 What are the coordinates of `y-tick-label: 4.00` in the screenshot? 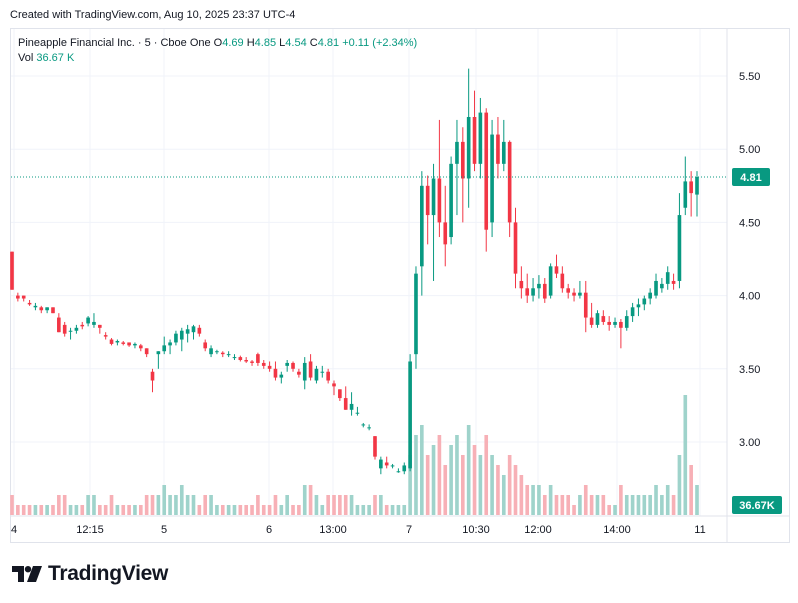 It's located at (749, 297).